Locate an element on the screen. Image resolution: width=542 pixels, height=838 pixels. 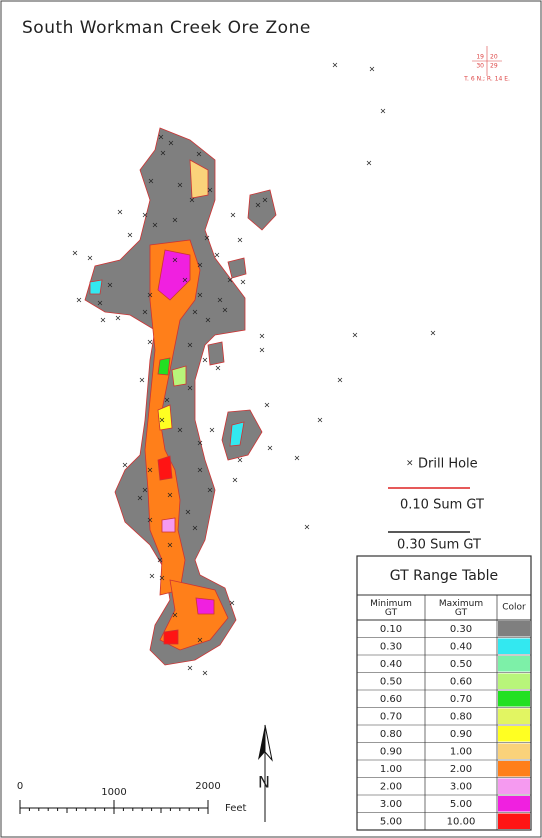
north-arrow: N is located at coordinates (265, 773).